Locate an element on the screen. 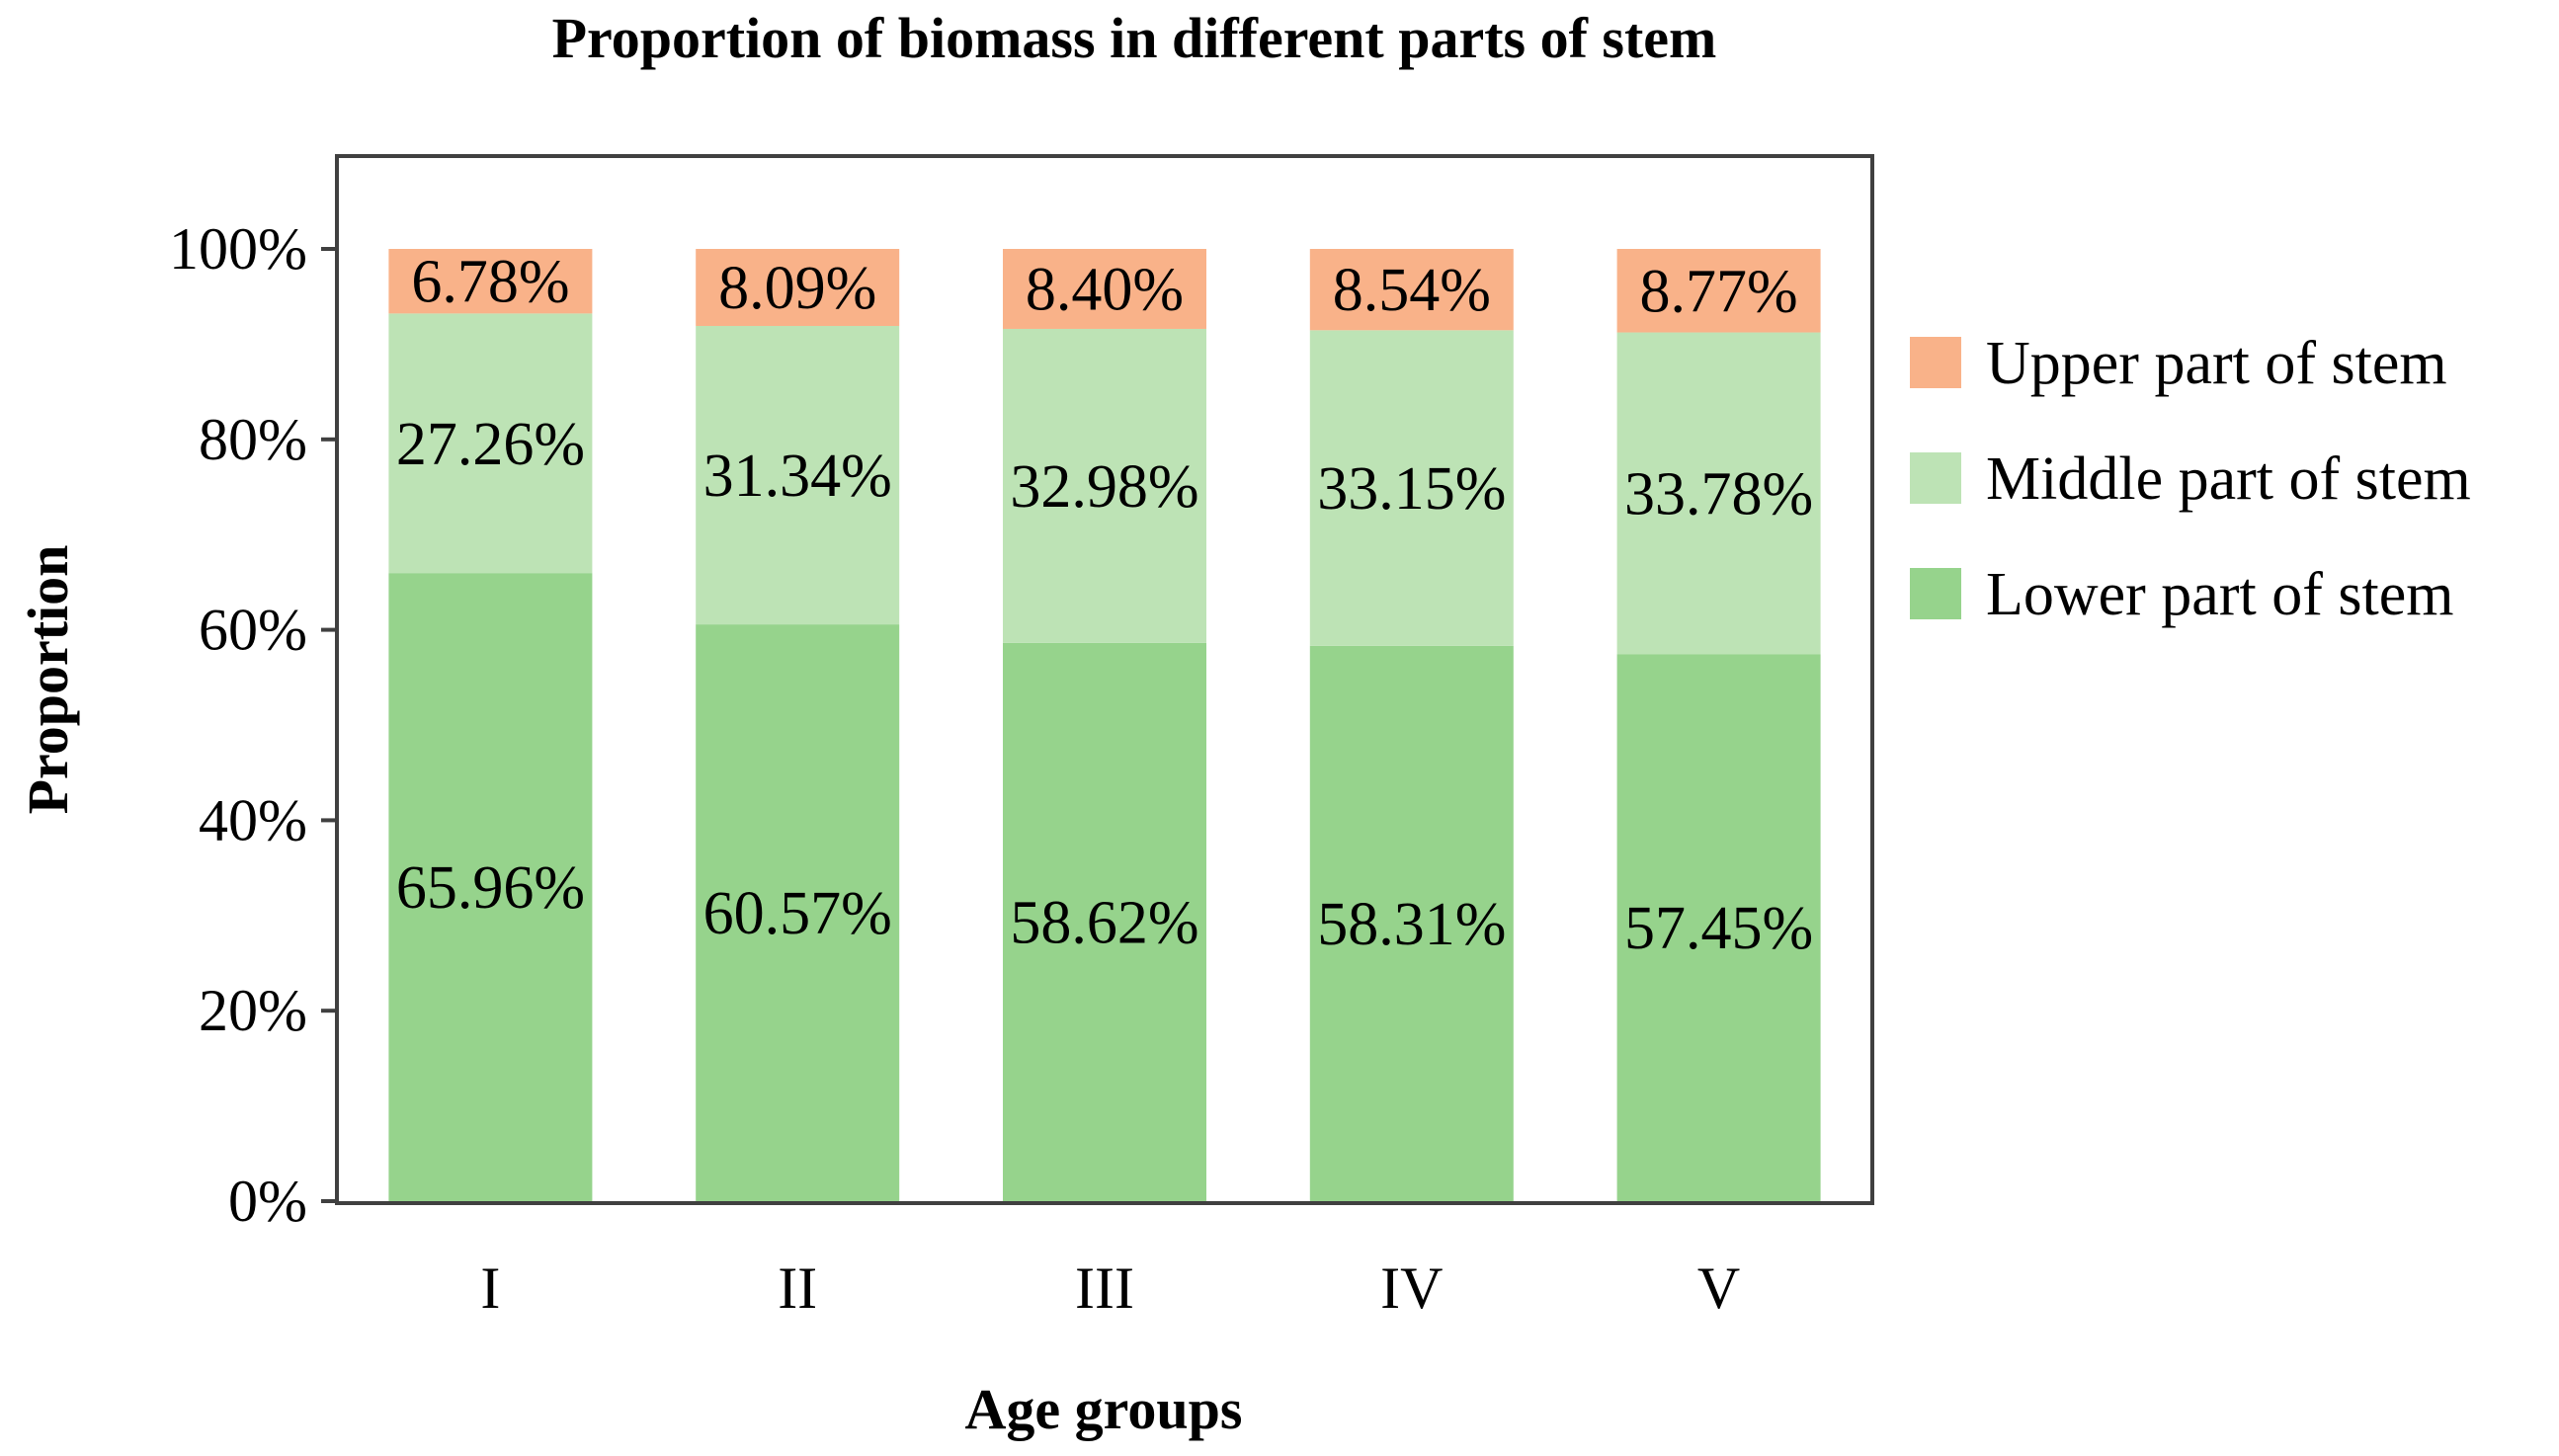 This screenshot has height=1456, width=2559. x-axis-title: Age groups is located at coordinates (1104, 1409).